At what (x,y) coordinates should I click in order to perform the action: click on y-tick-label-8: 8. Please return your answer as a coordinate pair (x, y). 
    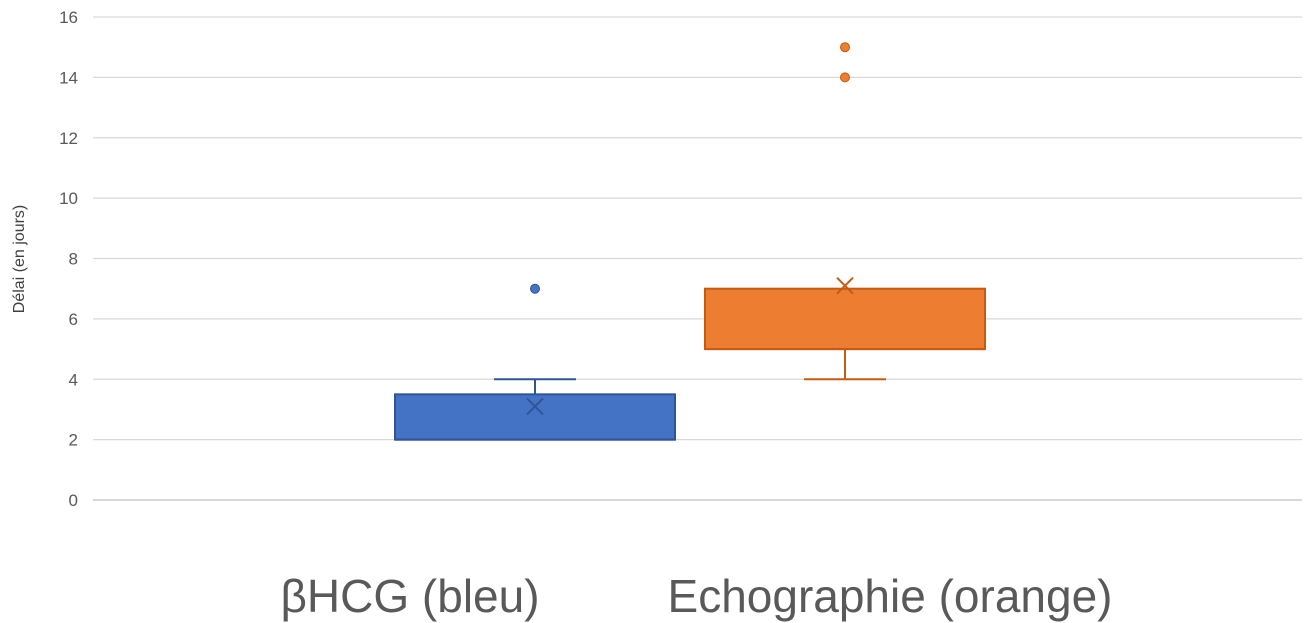
    Looking at the image, I should click on (73, 259).